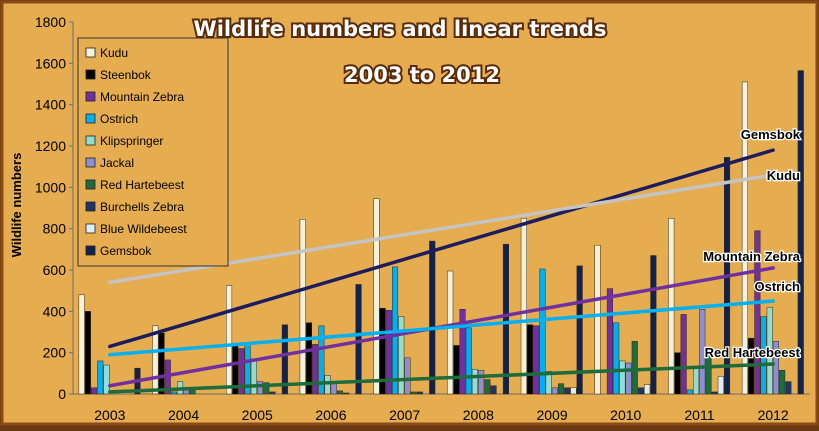  Describe the element at coordinates (55, 311) in the screenshot. I see `y-tick-label: 400` at that location.